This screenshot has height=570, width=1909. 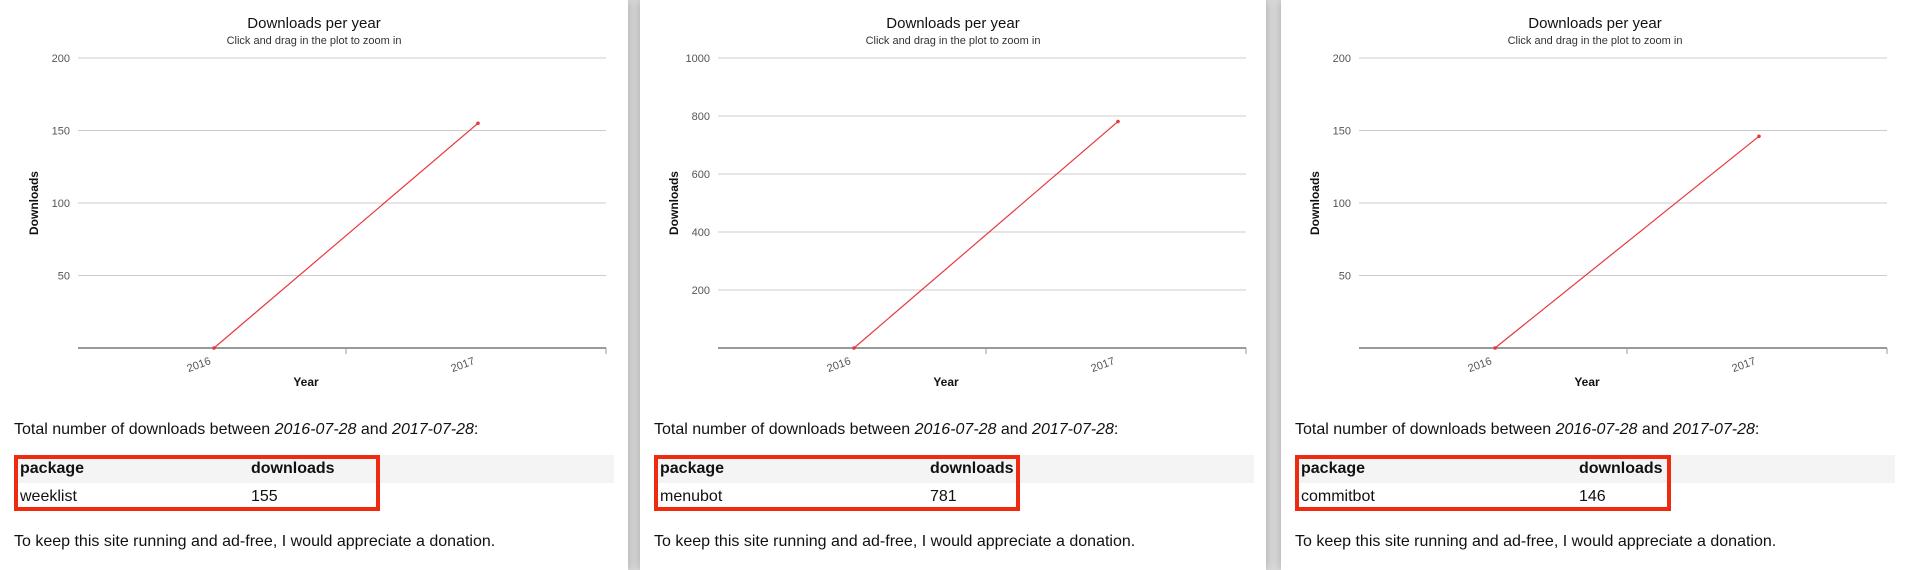 I want to click on downloads-table: package downloads weeklist 155, so click(x=314, y=483).